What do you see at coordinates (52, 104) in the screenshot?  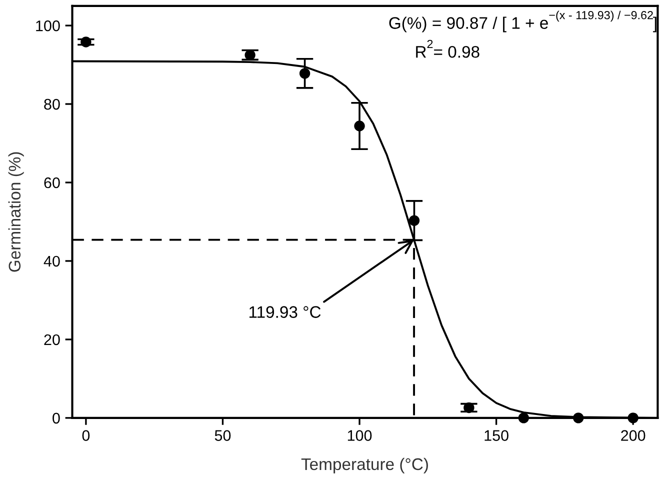 I see `y-tick-label: 80` at bounding box center [52, 104].